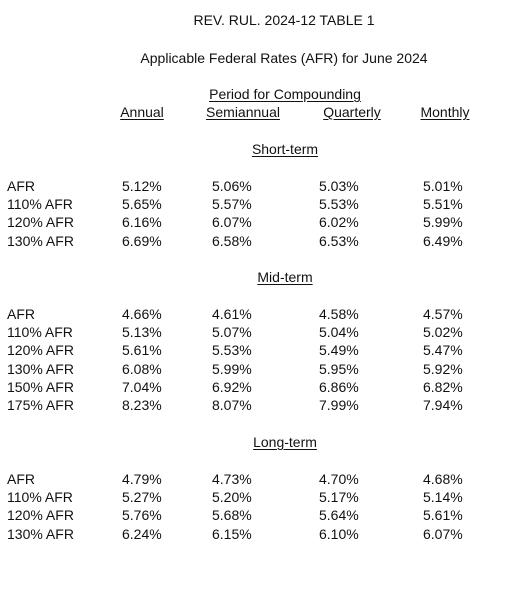  I want to click on rate-cell: 5.17%, so click(339, 497).